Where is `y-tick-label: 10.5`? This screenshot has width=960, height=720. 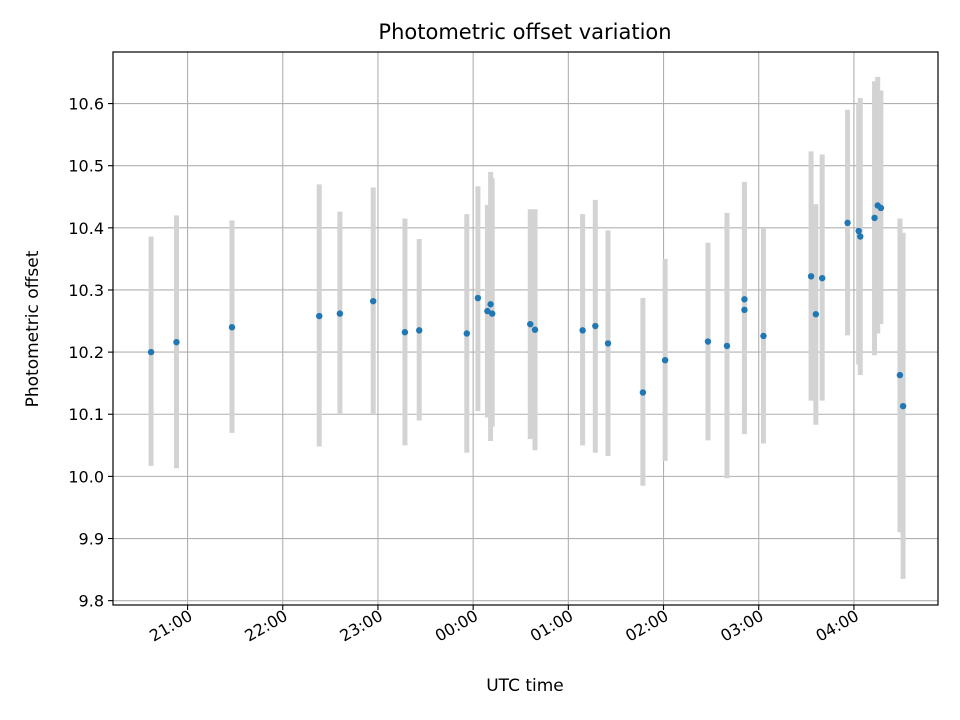 y-tick-label: 10.5 is located at coordinates (86, 166).